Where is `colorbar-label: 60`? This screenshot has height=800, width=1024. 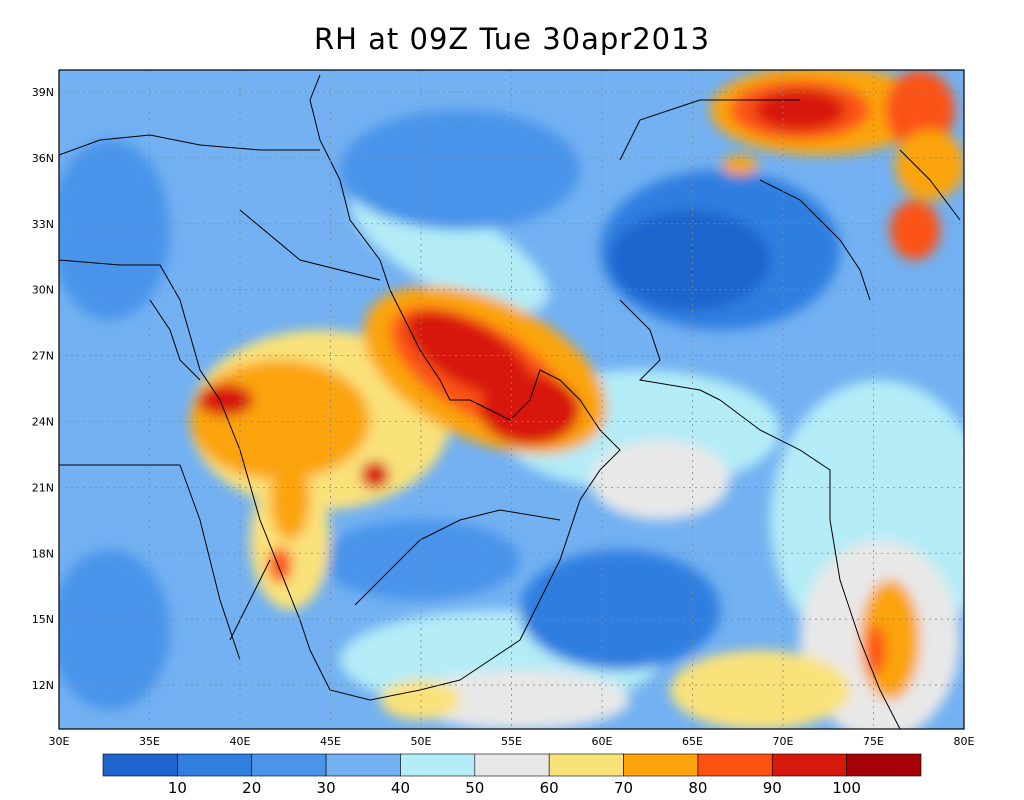
colorbar-label: 60 is located at coordinates (549, 788).